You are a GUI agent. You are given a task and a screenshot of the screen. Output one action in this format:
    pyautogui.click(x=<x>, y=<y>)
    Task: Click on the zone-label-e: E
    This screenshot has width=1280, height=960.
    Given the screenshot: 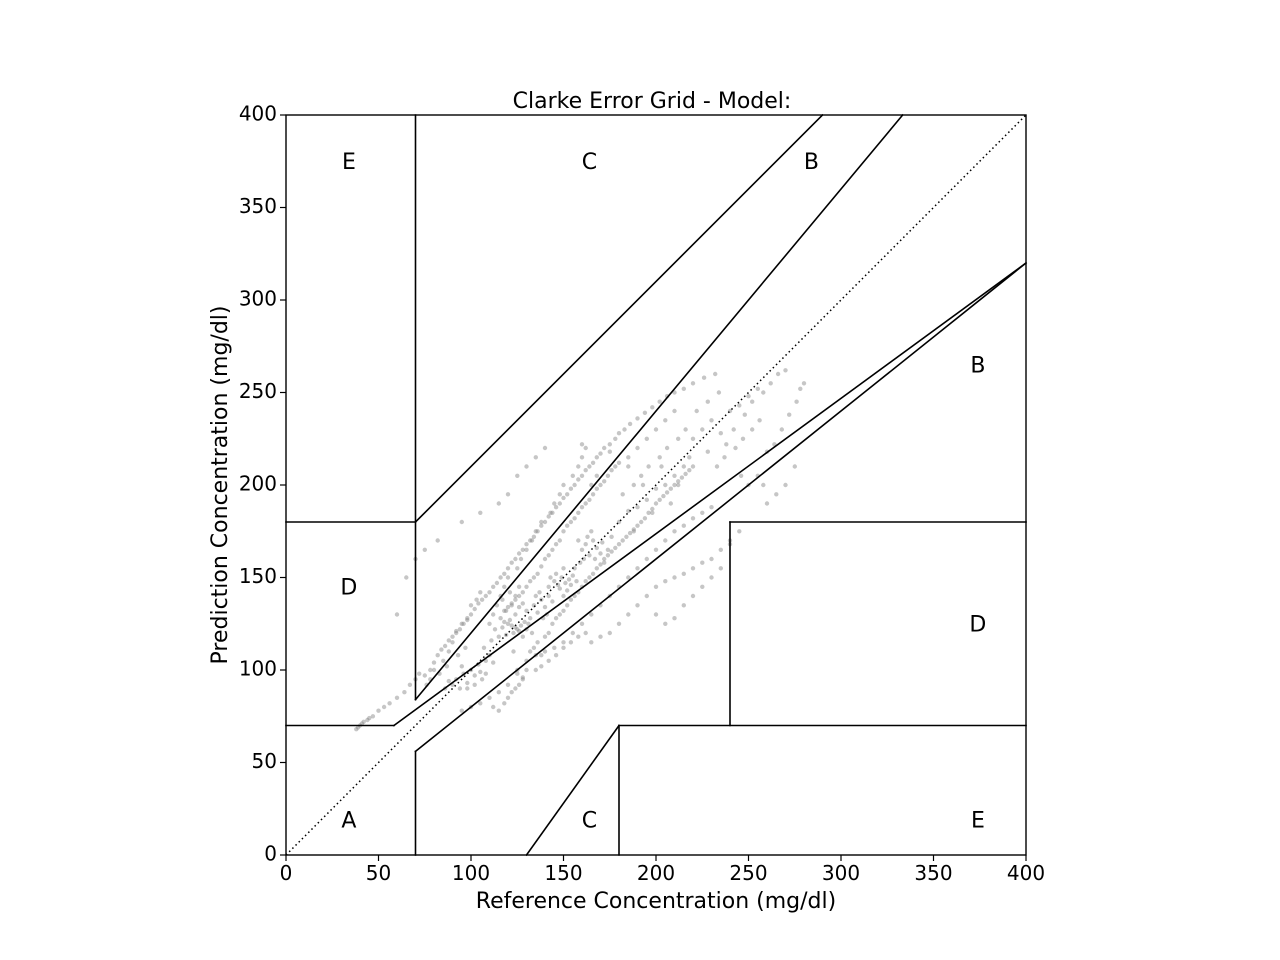 What is the action you would take?
    pyautogui.click(x=349, y=162)
    